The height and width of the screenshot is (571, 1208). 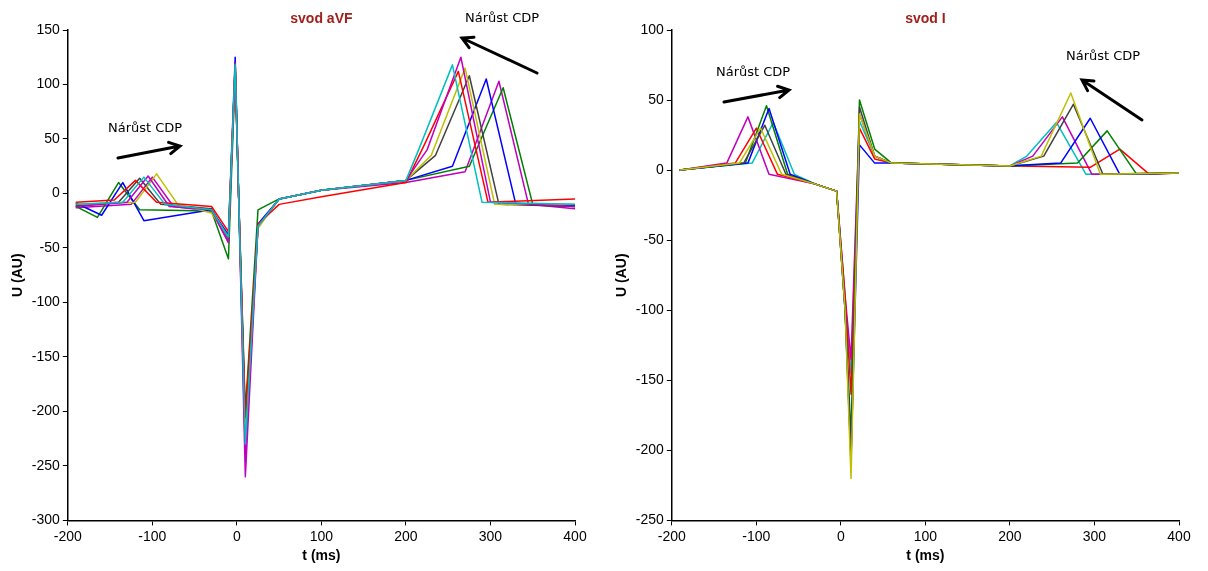 What do you see at coordinates (48, 28) in the screenshot?
I see `y-tick-label: 150` at bounding box center [48, 28].